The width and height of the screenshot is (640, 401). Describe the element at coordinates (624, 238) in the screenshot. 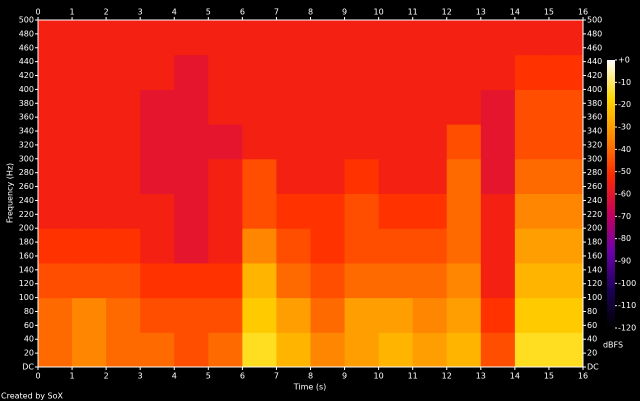

I see `colorbar-tick-label: -80` at that location.